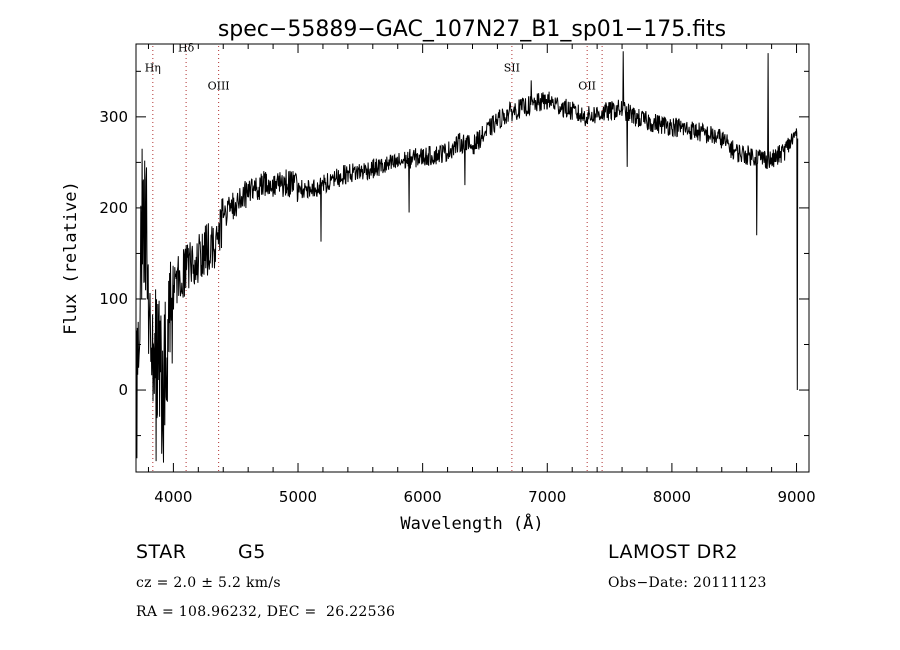 This screenshot has width=900, height=650. I want to click on chart-title: spec−55889−GAC_107N27_B1_sp01−175.fits, so click(472, 29).